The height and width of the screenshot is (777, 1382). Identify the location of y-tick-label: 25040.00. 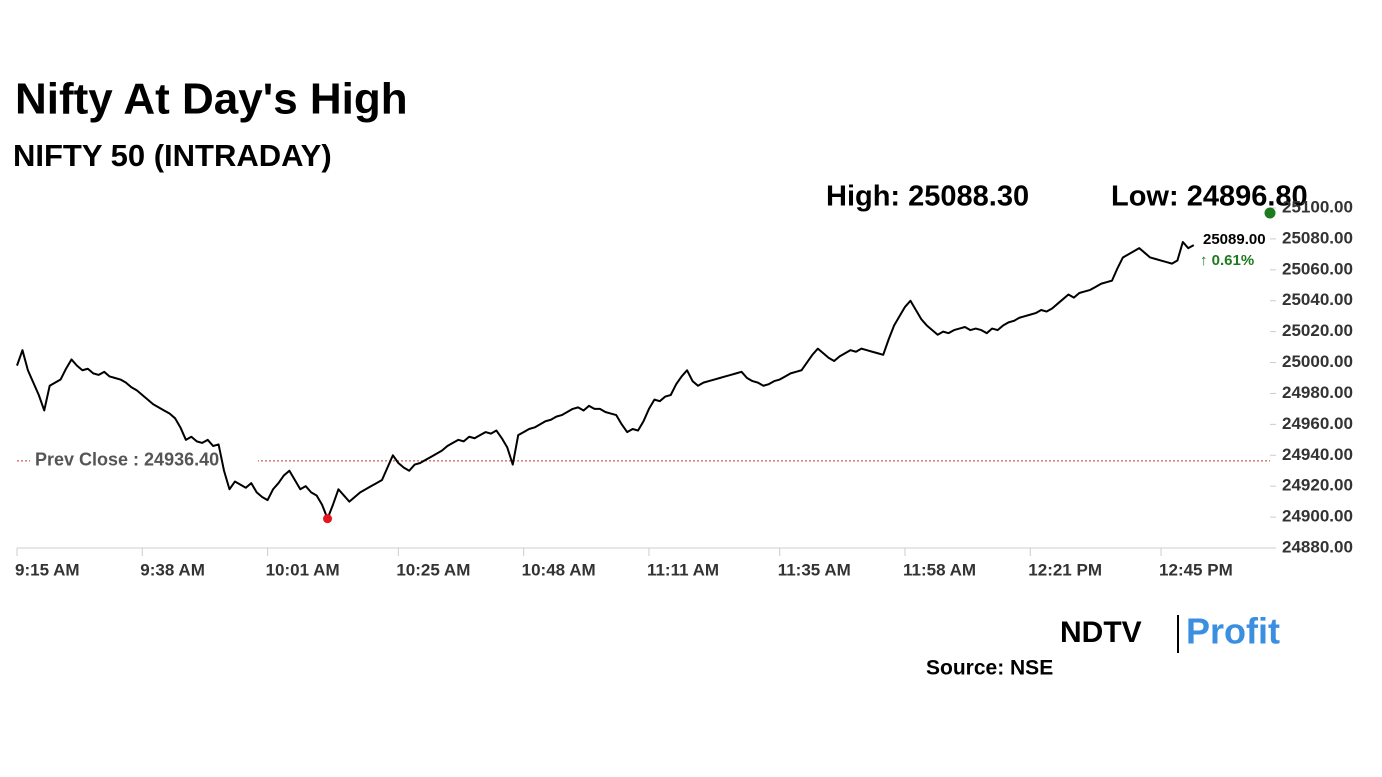
(1317, 299).